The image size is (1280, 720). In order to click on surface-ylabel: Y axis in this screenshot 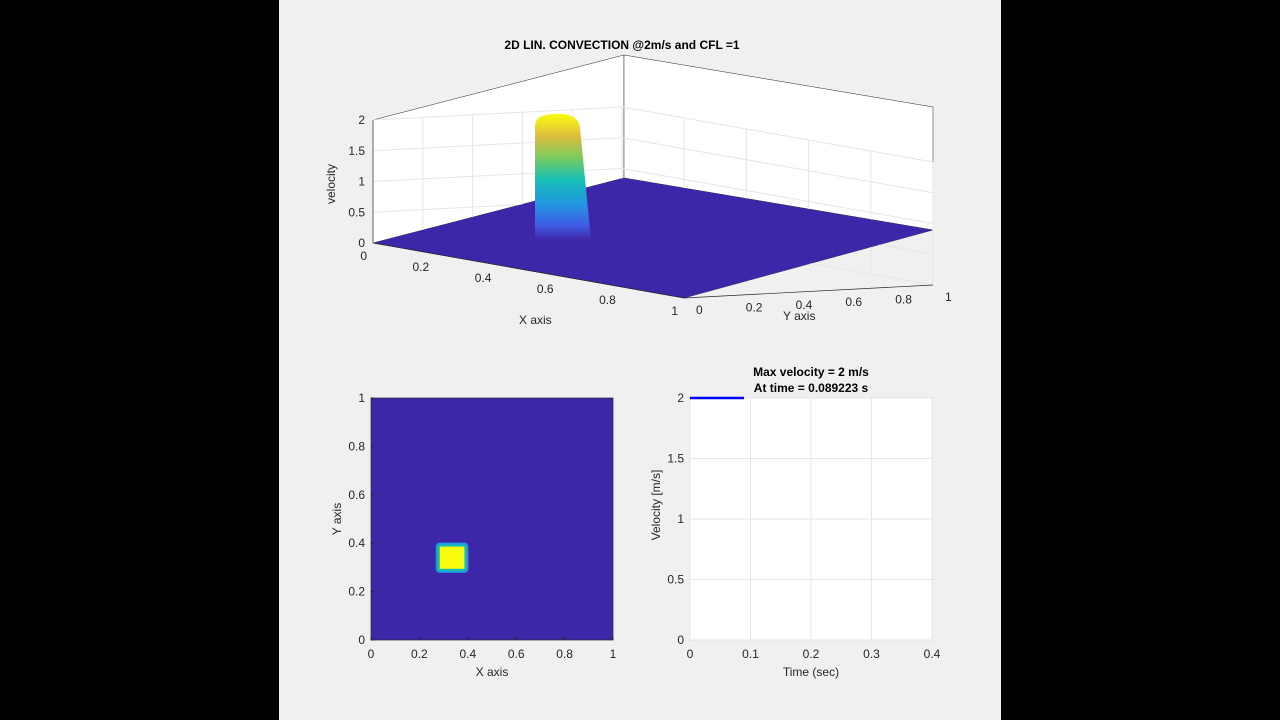, I will do `click(799, 316)`.